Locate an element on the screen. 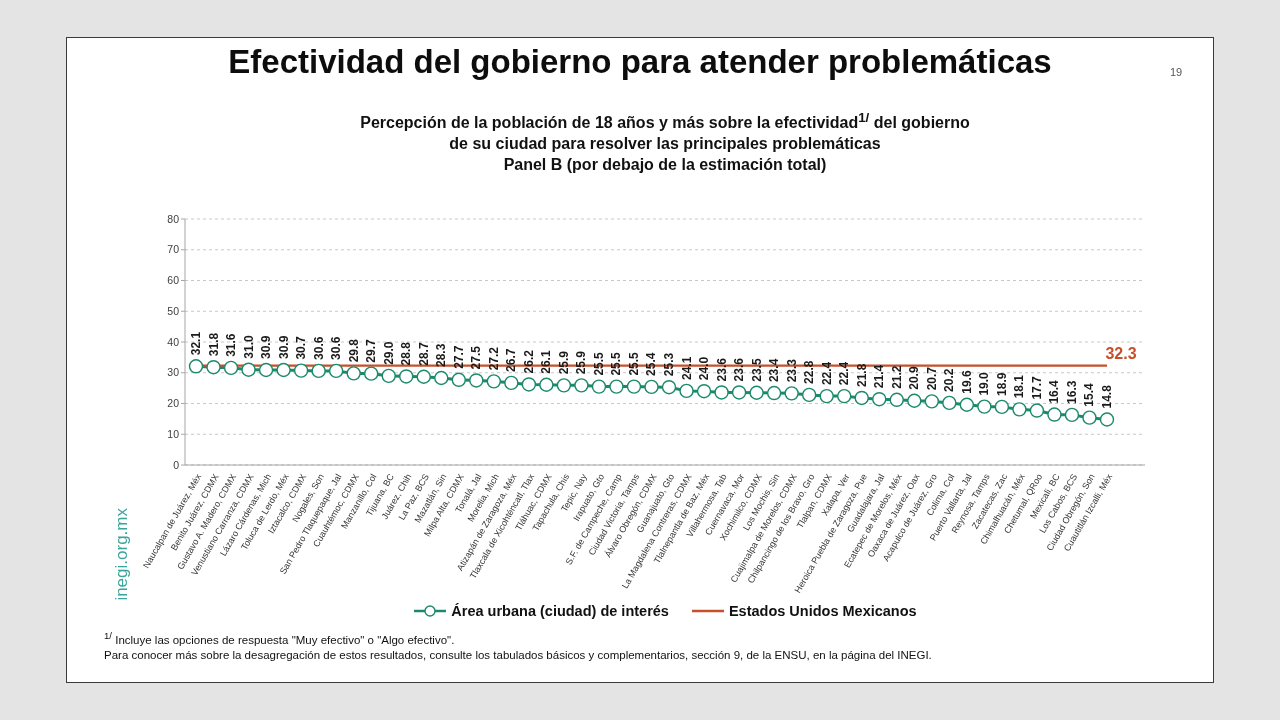 Image resolution: width=1280 pixels, height=720 pixels. data-label: 23.5 is located at coordinates (756, 370).